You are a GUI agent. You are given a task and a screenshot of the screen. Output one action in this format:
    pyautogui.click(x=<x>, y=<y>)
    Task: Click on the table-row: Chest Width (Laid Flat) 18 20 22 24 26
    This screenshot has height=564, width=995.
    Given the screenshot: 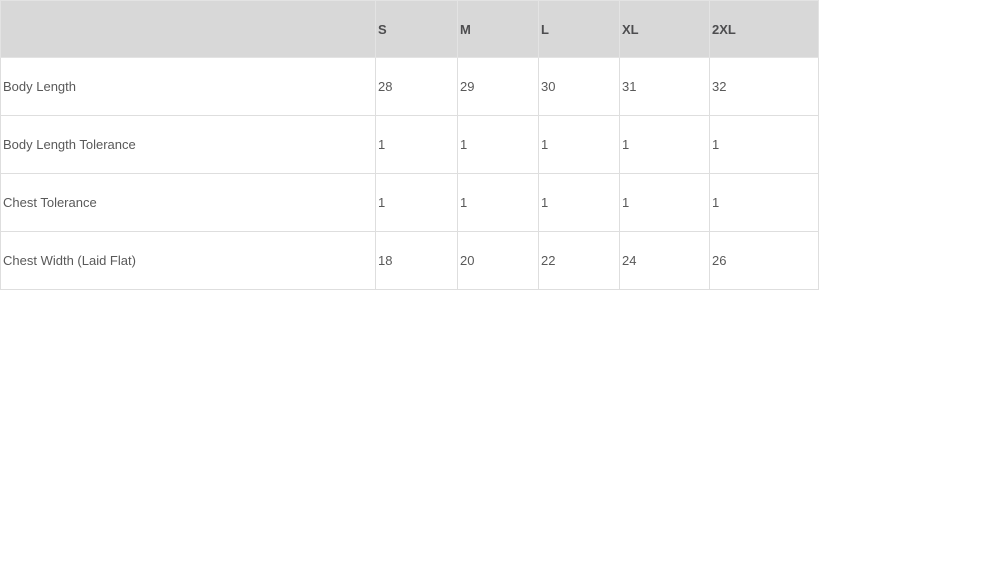 What is the action you would take?
    pyautogui.click(x=409, y=260)
    